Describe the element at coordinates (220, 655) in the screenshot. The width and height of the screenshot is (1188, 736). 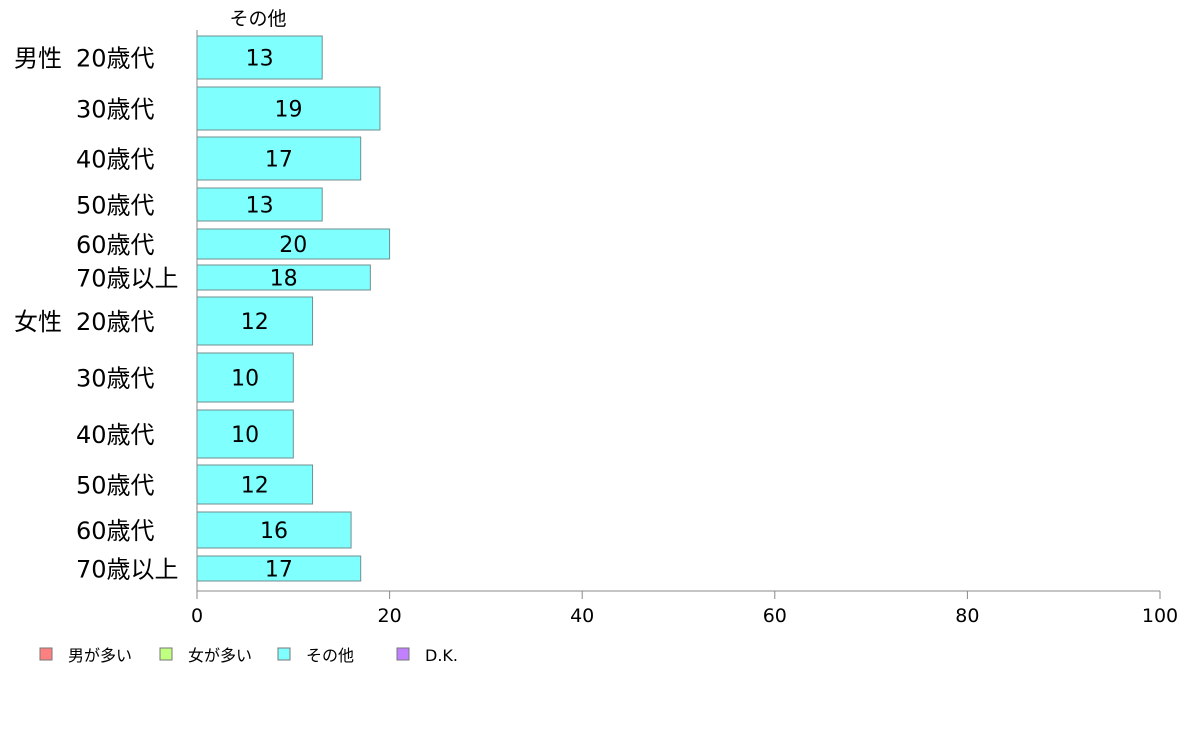
I see `legend-label: 女が多い` at that location.